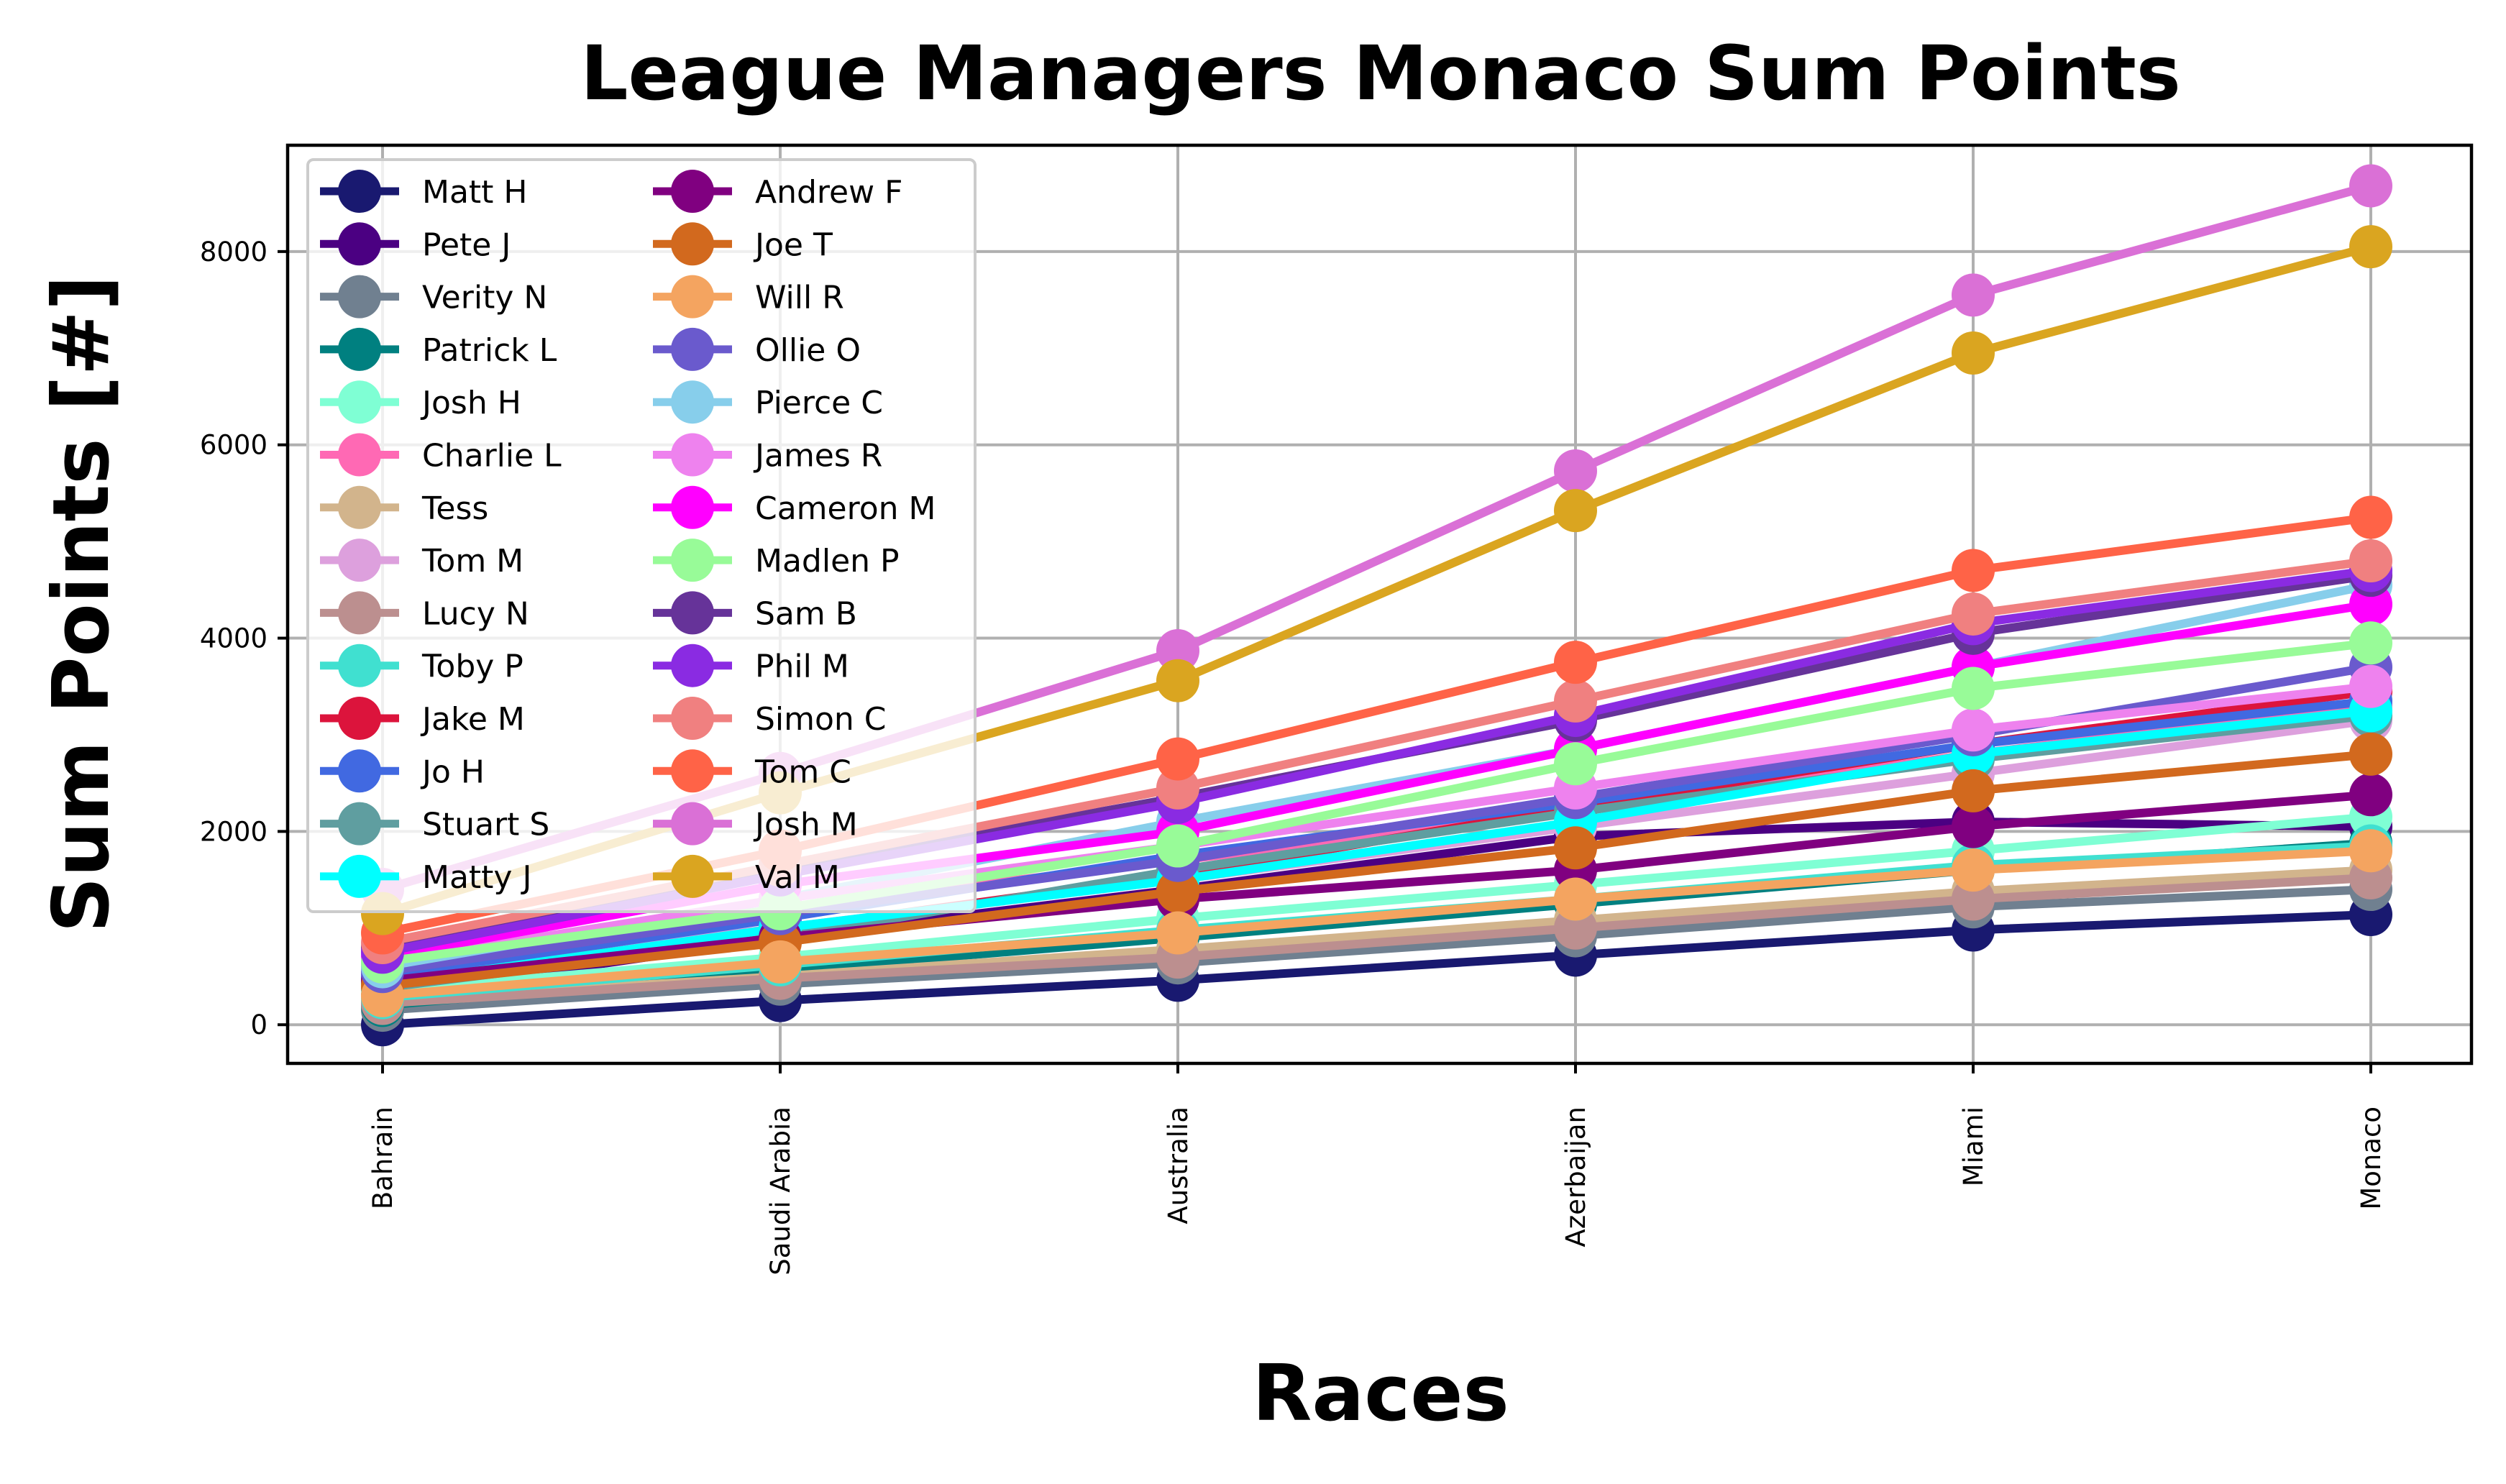 This screenshot has width=2506, height=1484. Describe the element at coordinates (828, 192) in the screenshot. I see `legend-label: Andrew F` at that location.